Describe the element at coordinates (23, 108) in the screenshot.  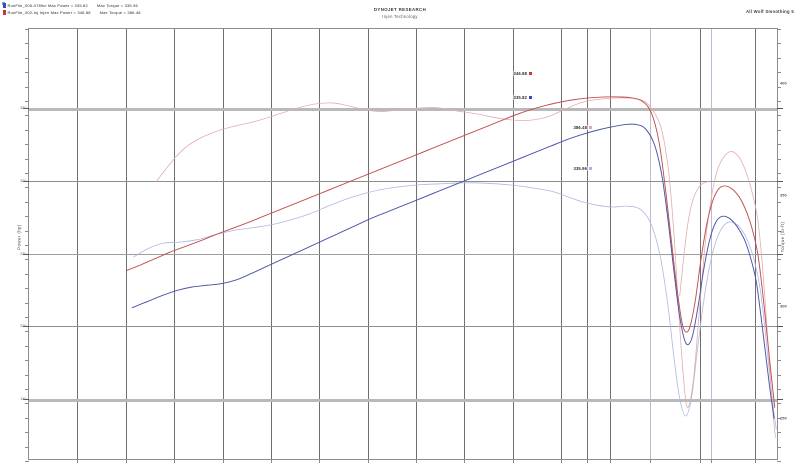
I see `left-axis-tick-label: 350` at that location.